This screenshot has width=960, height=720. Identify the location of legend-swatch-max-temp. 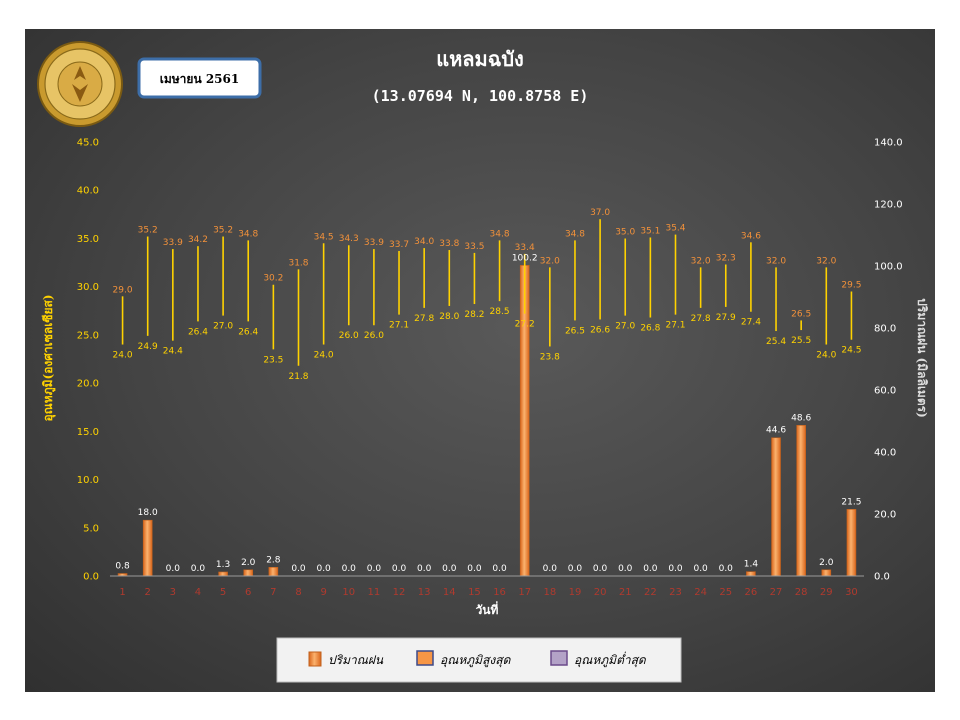
(425, 658).